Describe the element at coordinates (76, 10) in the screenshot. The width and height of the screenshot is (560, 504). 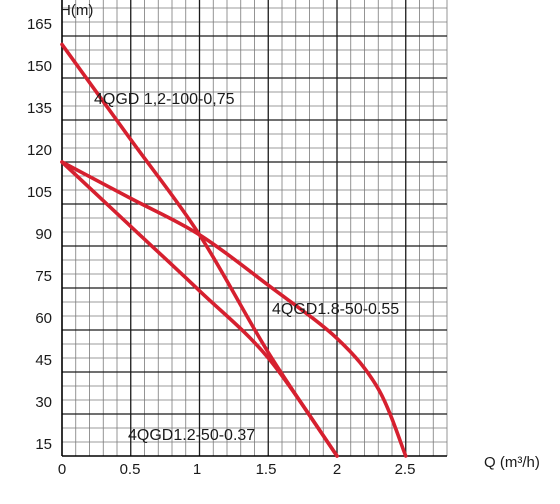
I see `y-axis-title: H(m)` at that location.